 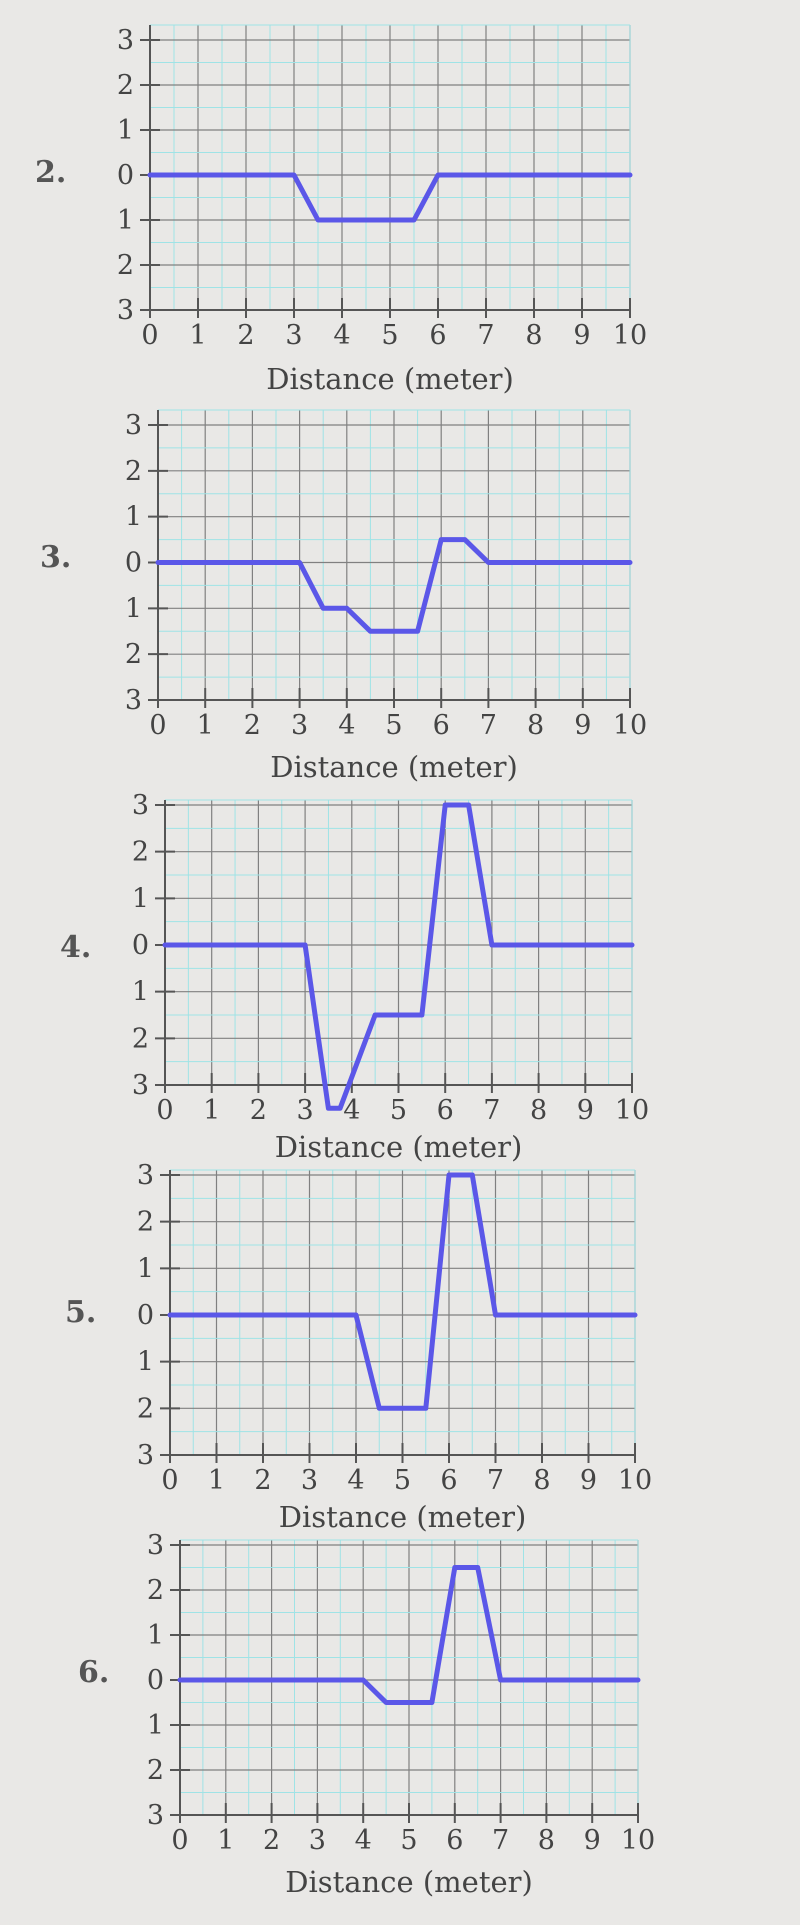 I want to click on problem-number: 3., so click(x=56, y=557).